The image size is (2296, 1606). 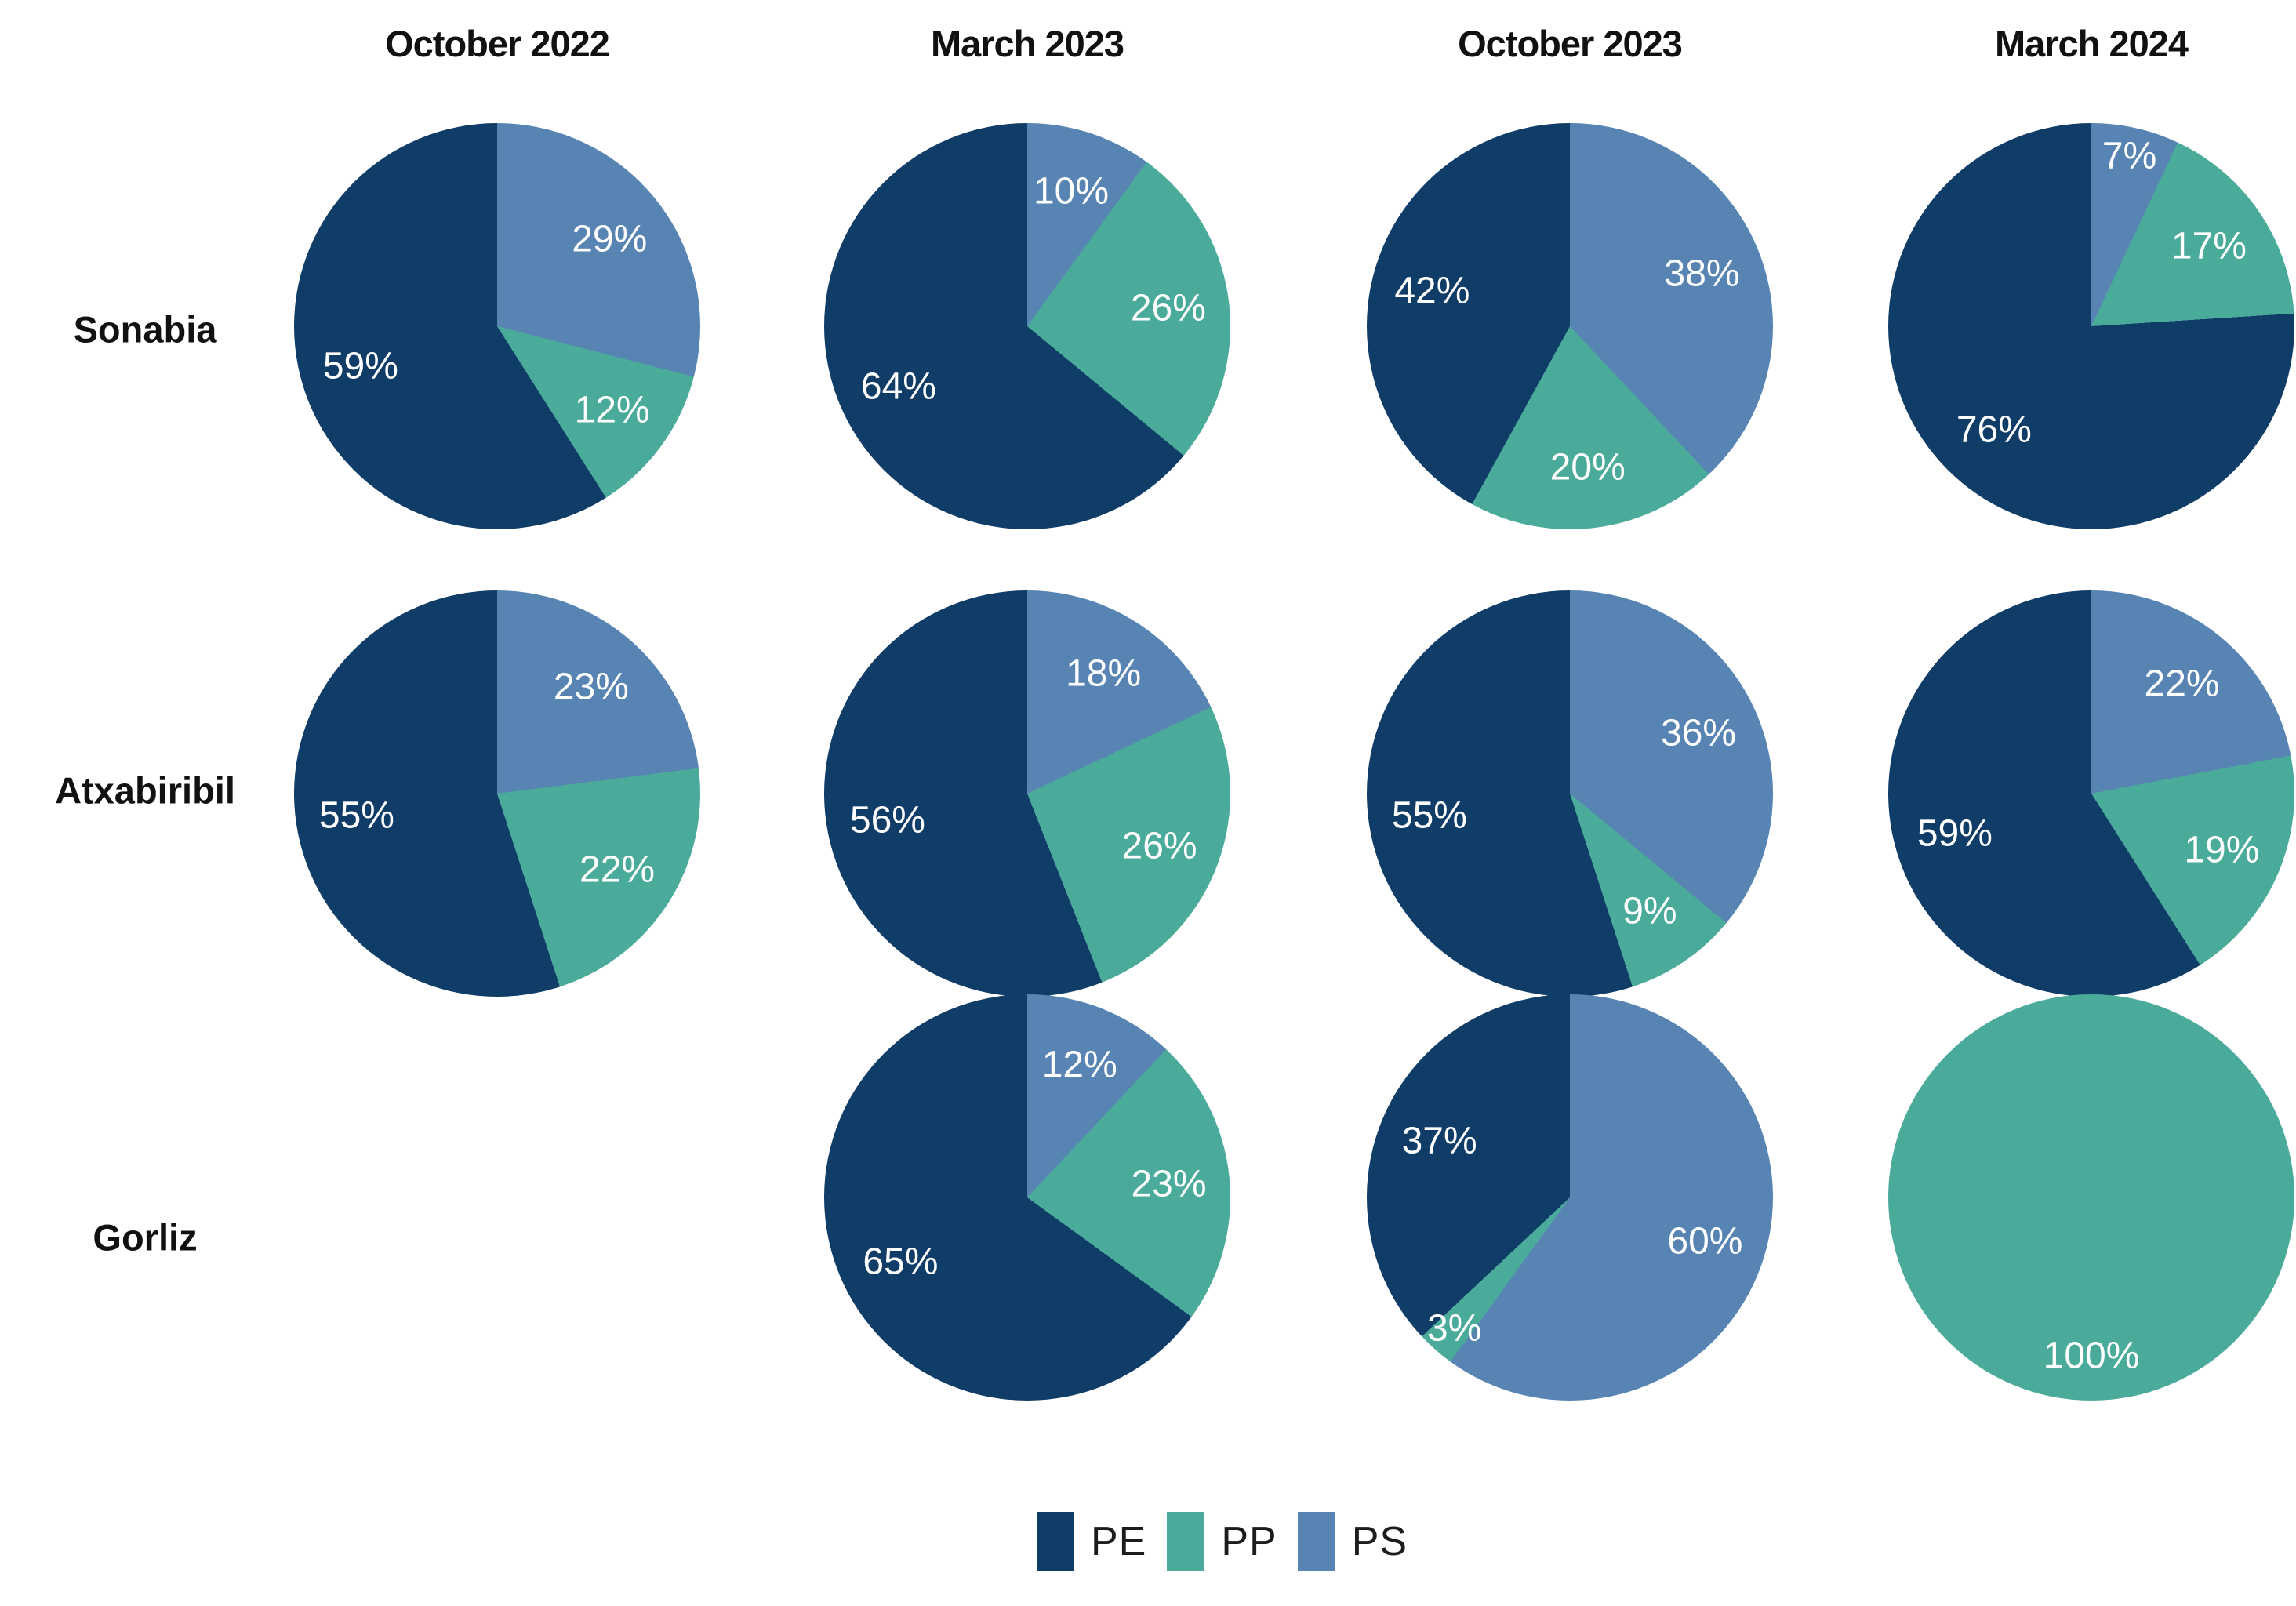 What do you see at coordinates (2091, 326) in the screenshot?
I see `pie-sonabia-march-2024: 7% 17% 76%` at bounding box center [2091, 326].